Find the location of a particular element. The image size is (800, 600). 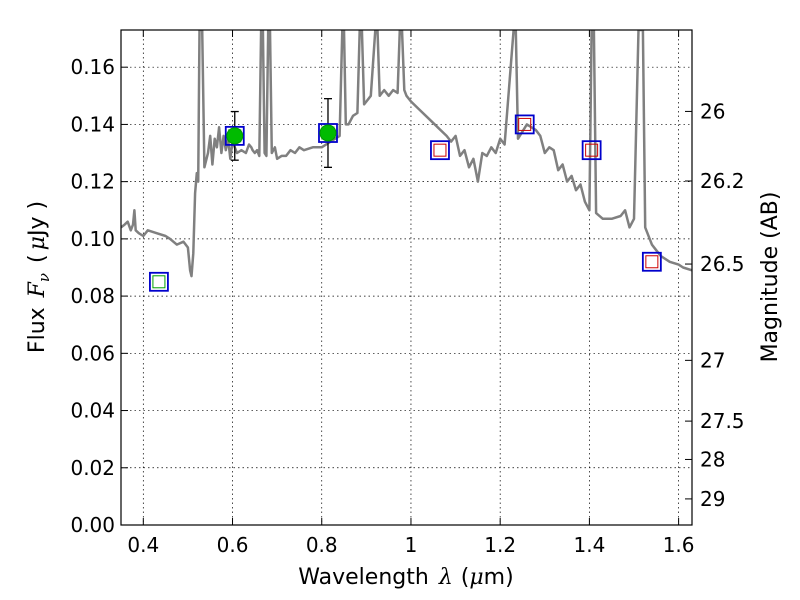

y-tick-label: 0.10 is located at coordinates (92, 239).